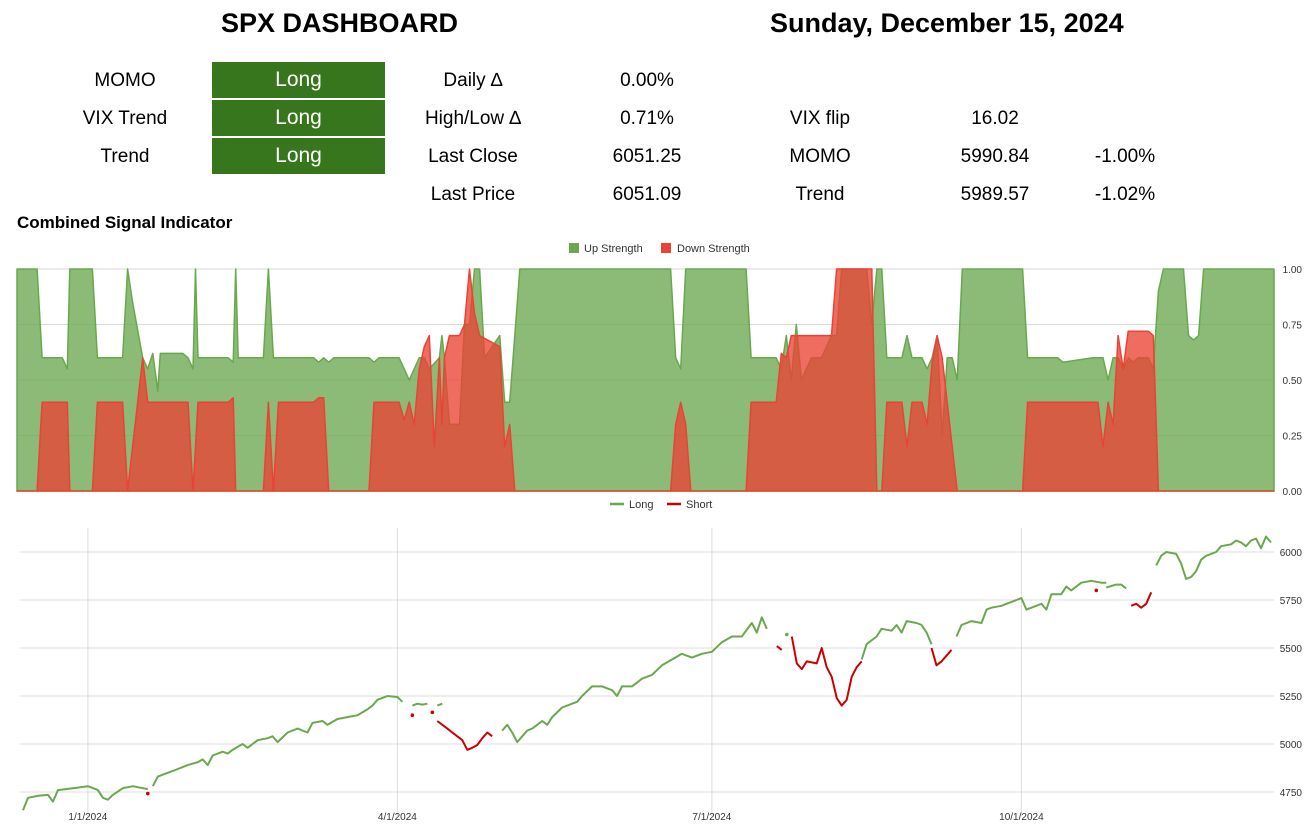 The image size is (1310, 824). I want to click on vix-flip-value: 16.02, so click(995, 118).